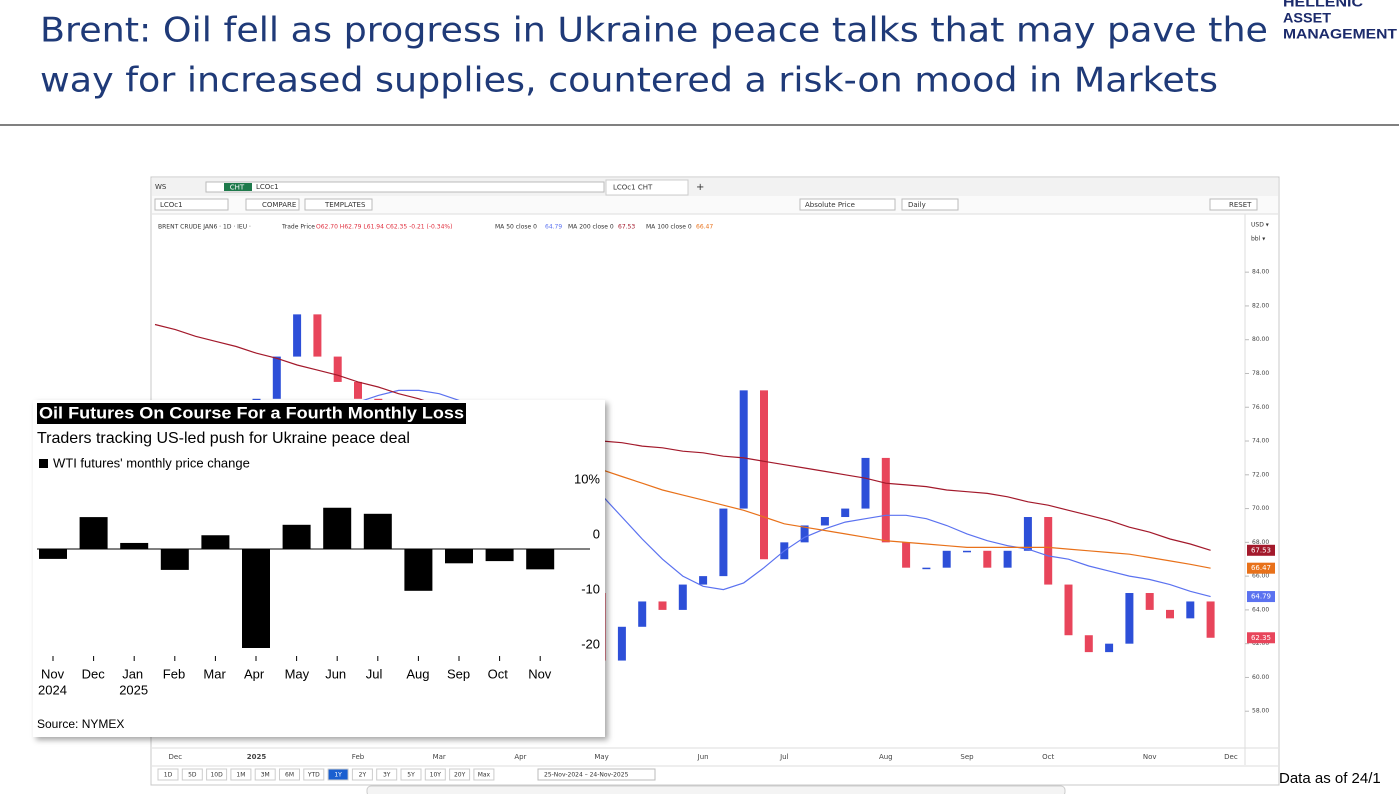 Image resolution: width=1399 pixels, height=794 pixels. What do you see at coordinates (700, 187) in the screenshot?
I see `new-tab: +` at bounding box center [700, 187].